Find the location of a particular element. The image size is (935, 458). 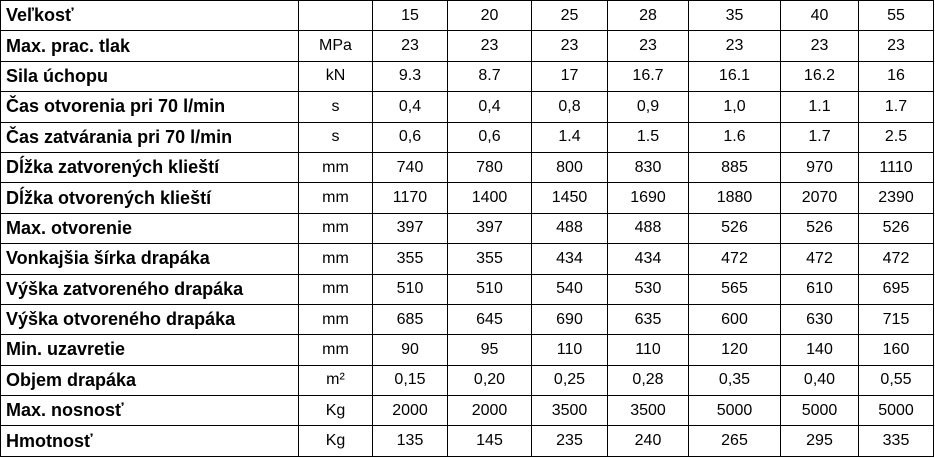

value-cell: 355 is located at coordinates (489, 259).